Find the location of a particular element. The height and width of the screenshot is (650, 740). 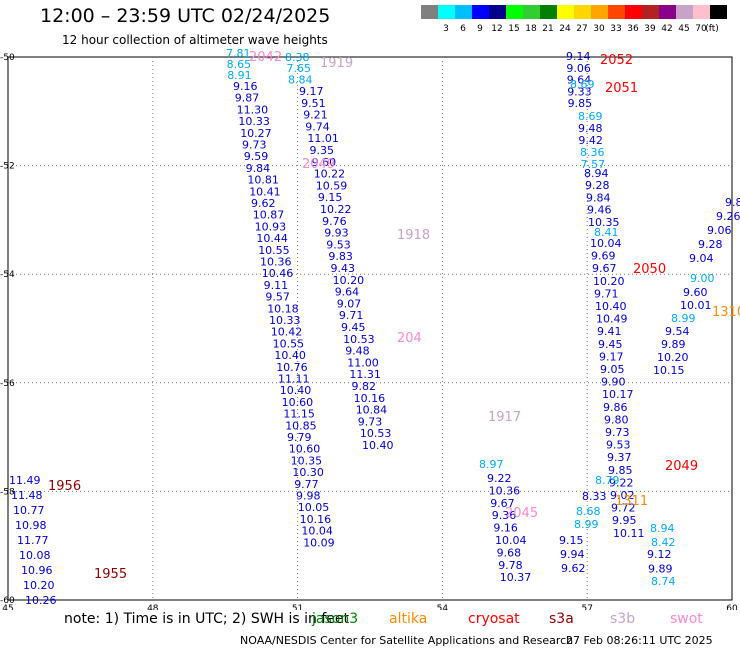

colorbar-tick-label: 6 is located at coordinates (463, 29).